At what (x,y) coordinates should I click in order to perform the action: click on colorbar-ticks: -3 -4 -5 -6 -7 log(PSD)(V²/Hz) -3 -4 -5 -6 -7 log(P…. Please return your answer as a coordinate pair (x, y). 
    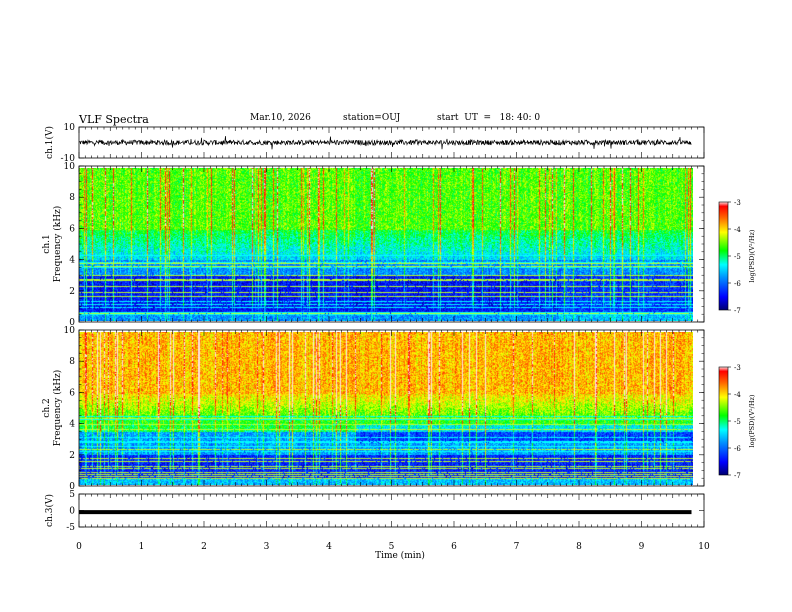
    Looking at the image, I should click on (742, 339).